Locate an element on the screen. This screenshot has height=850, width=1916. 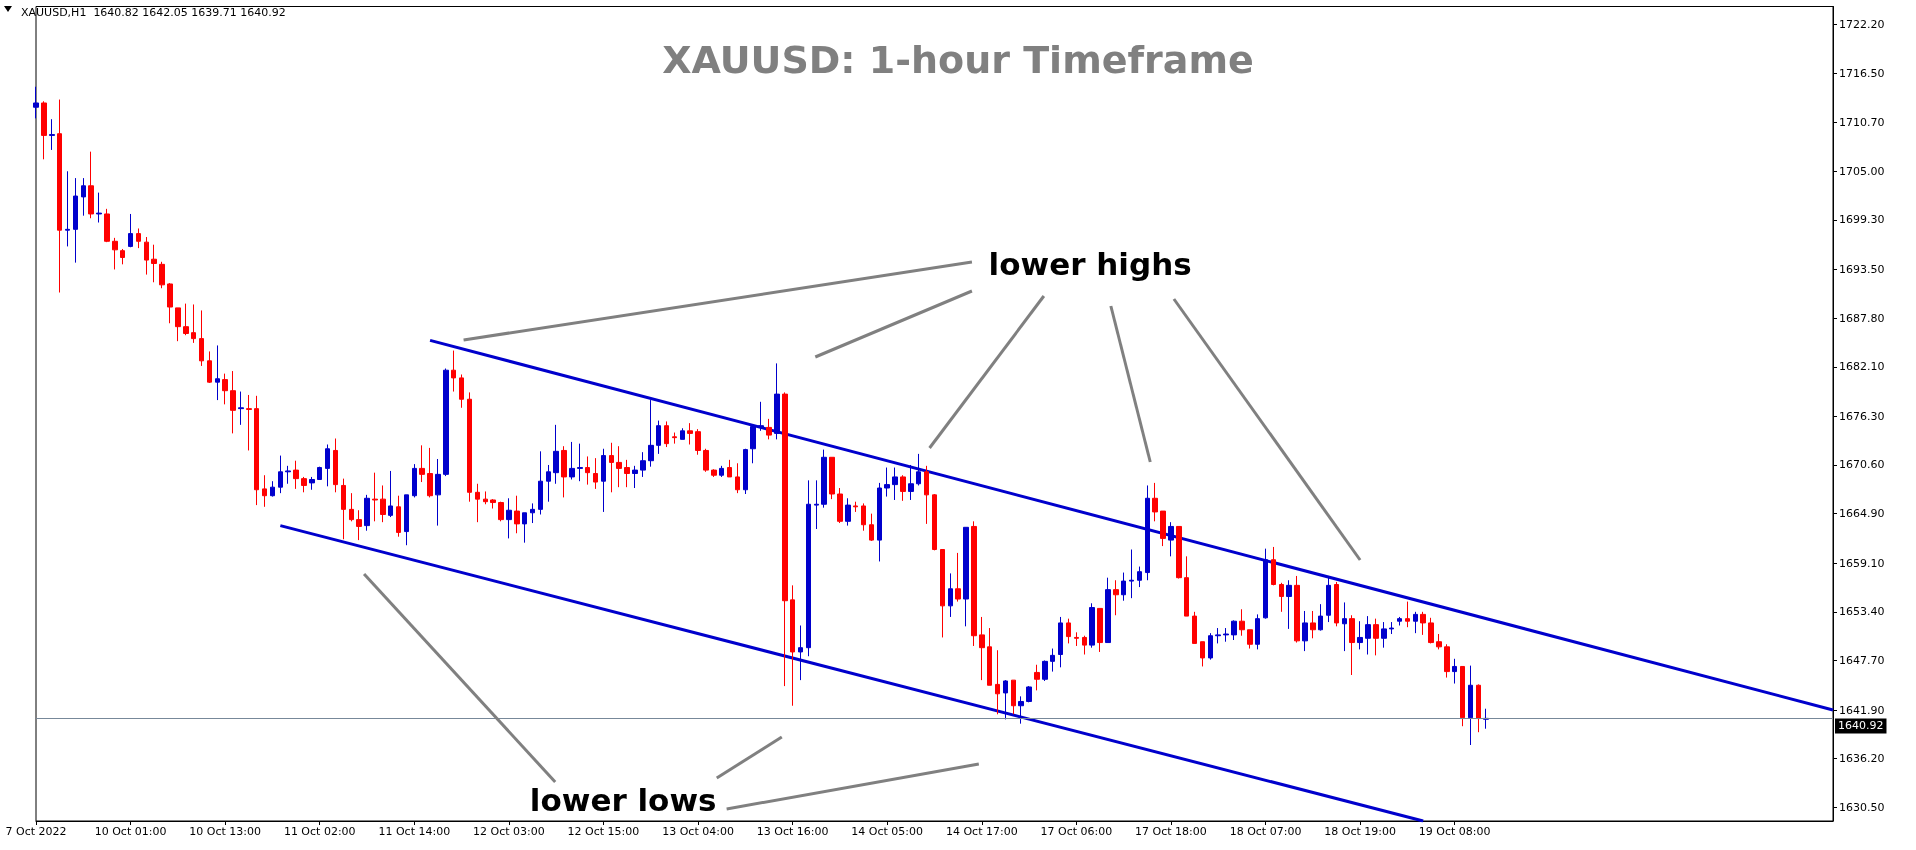
x-tick-label: 18 Oct 19:00 is located at coordinates (1360, 831).